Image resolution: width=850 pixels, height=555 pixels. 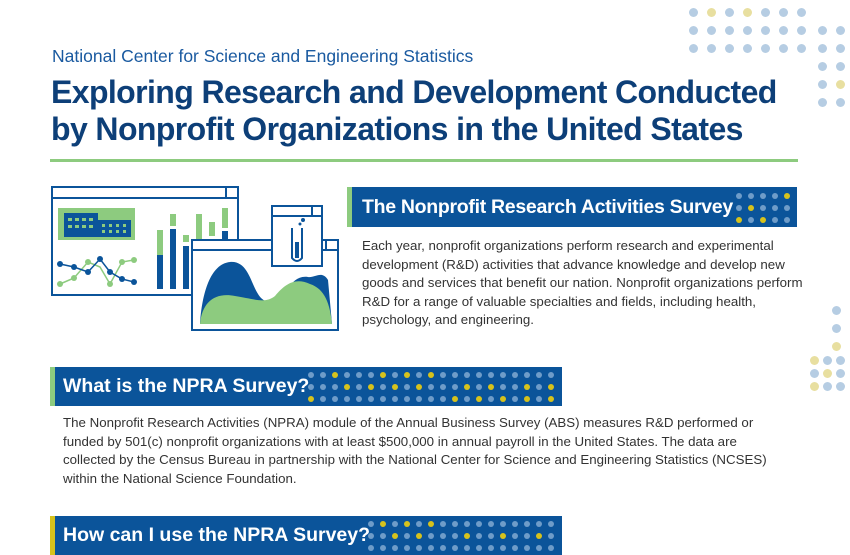 What do you see at coordinates (186, 386) in the screenshot?
I see `section-heading-text: What is the NPRA Survey?` at bounding box center [186, 386].